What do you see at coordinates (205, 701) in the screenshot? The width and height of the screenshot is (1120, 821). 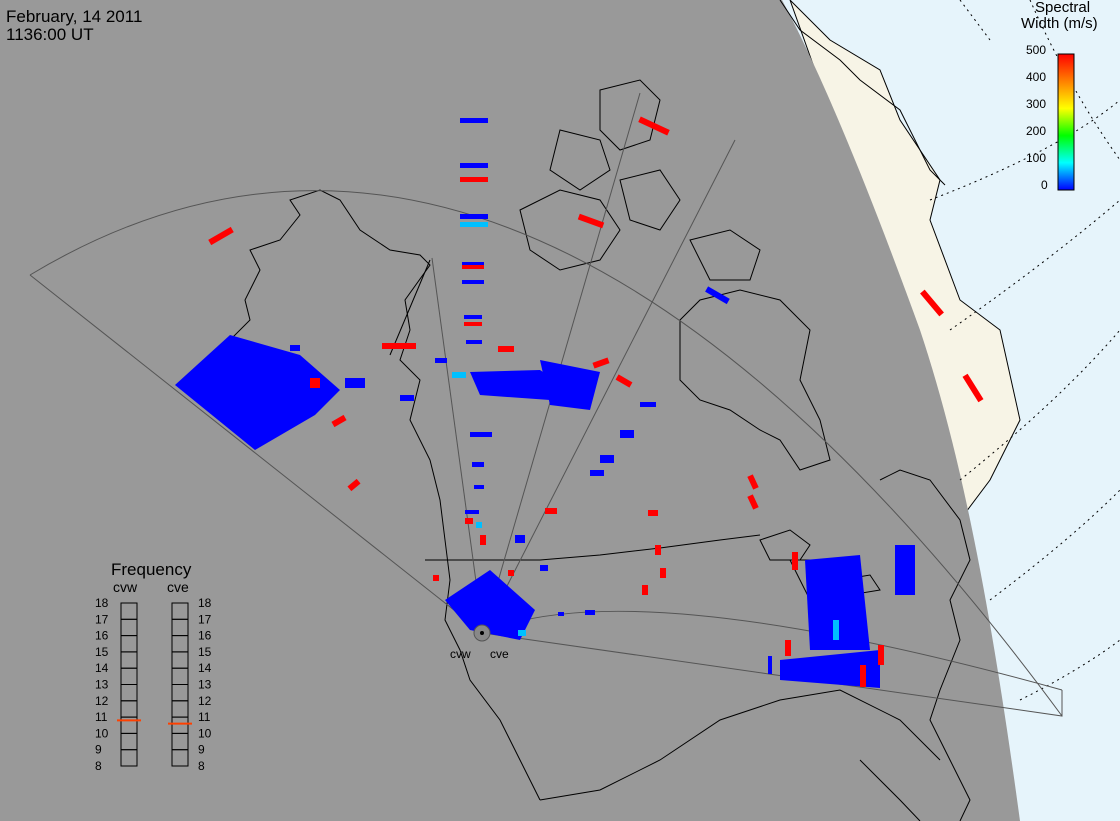 I see `frequency-tick-right: 12` at bounding box center [205, 701].